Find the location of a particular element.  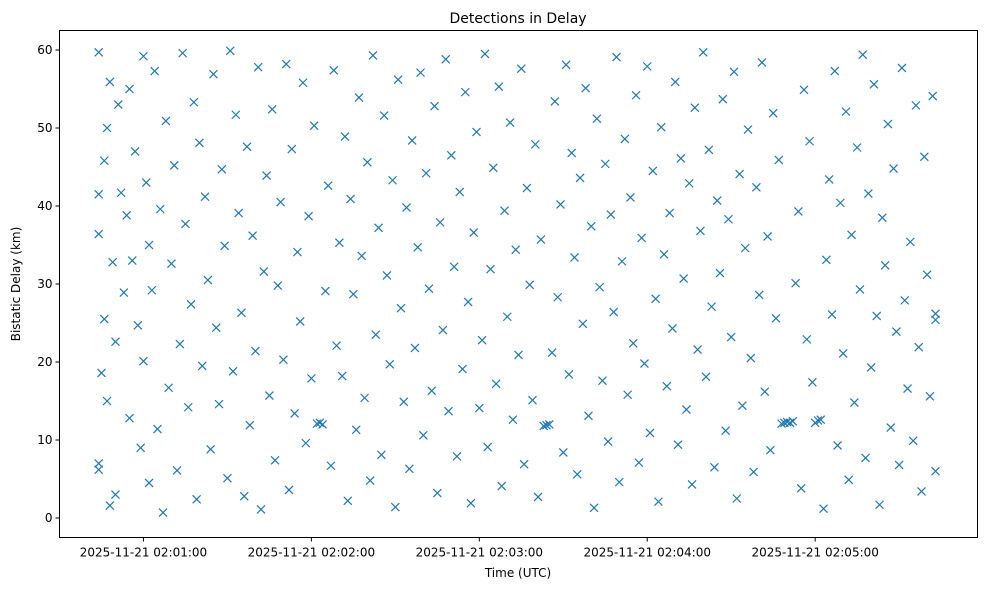

x-axis-label: Time (UTC) is located at coordinates (517, 573).